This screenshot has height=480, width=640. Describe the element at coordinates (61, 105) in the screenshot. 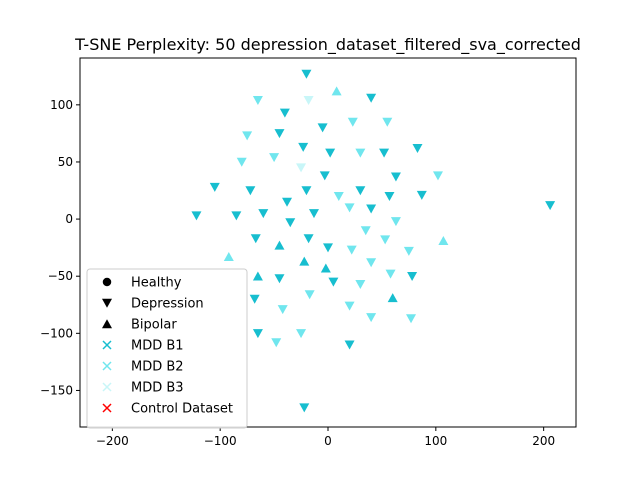

I see `y-tick-label: 100` at that location.